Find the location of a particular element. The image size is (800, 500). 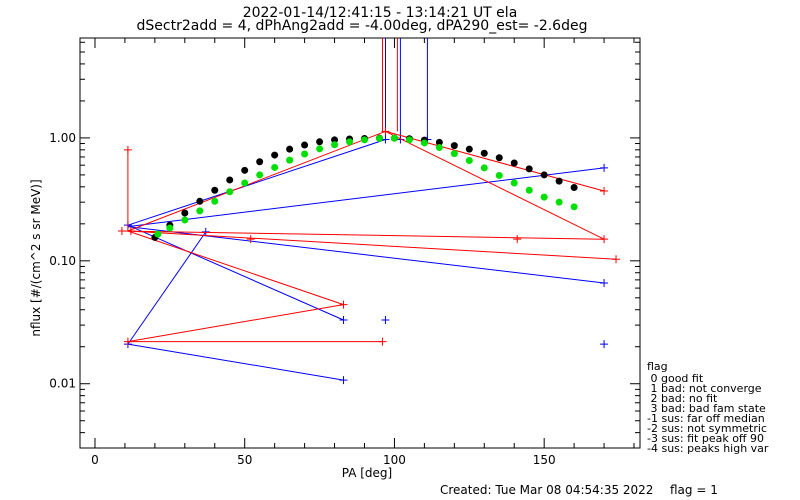

legend-item: -3 sus: fit peak off 90 is located at coordinates (705, 438).